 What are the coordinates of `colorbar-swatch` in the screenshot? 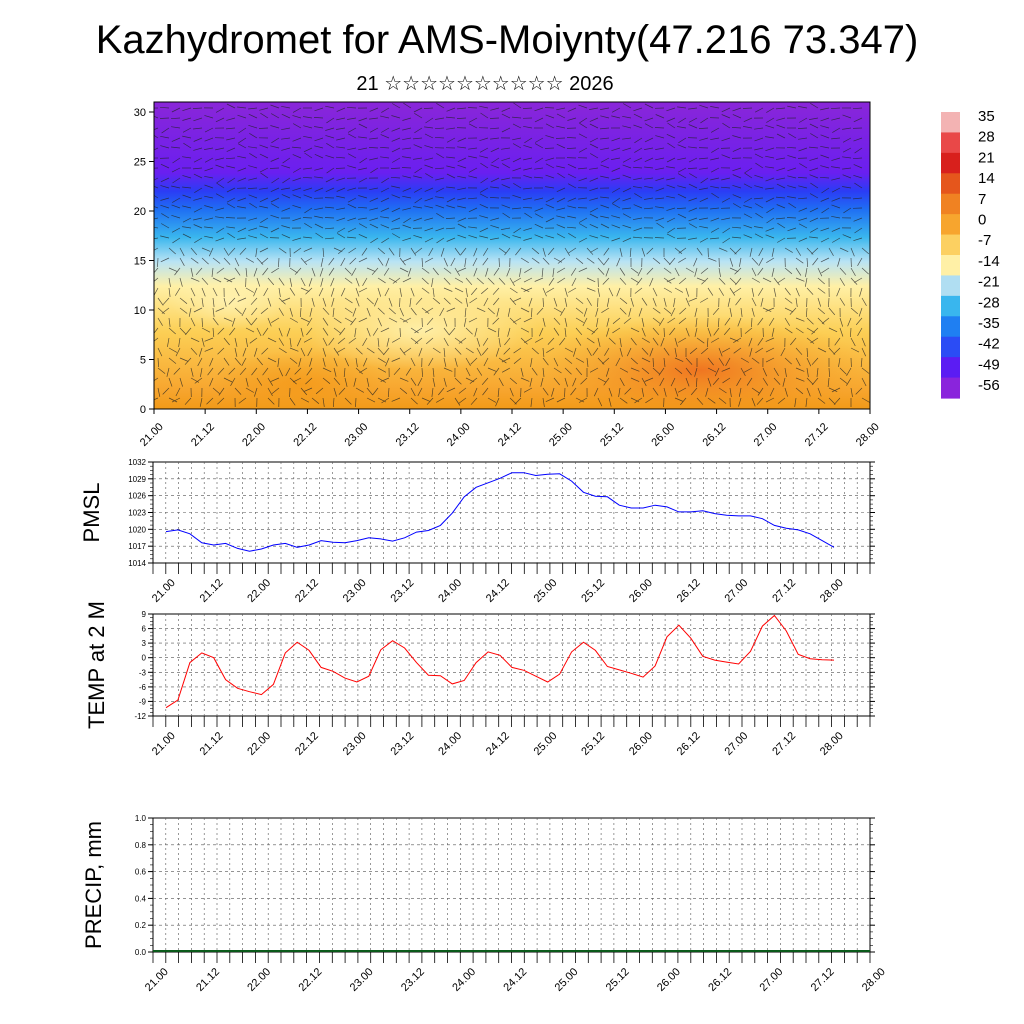 It's located at (950, 266).